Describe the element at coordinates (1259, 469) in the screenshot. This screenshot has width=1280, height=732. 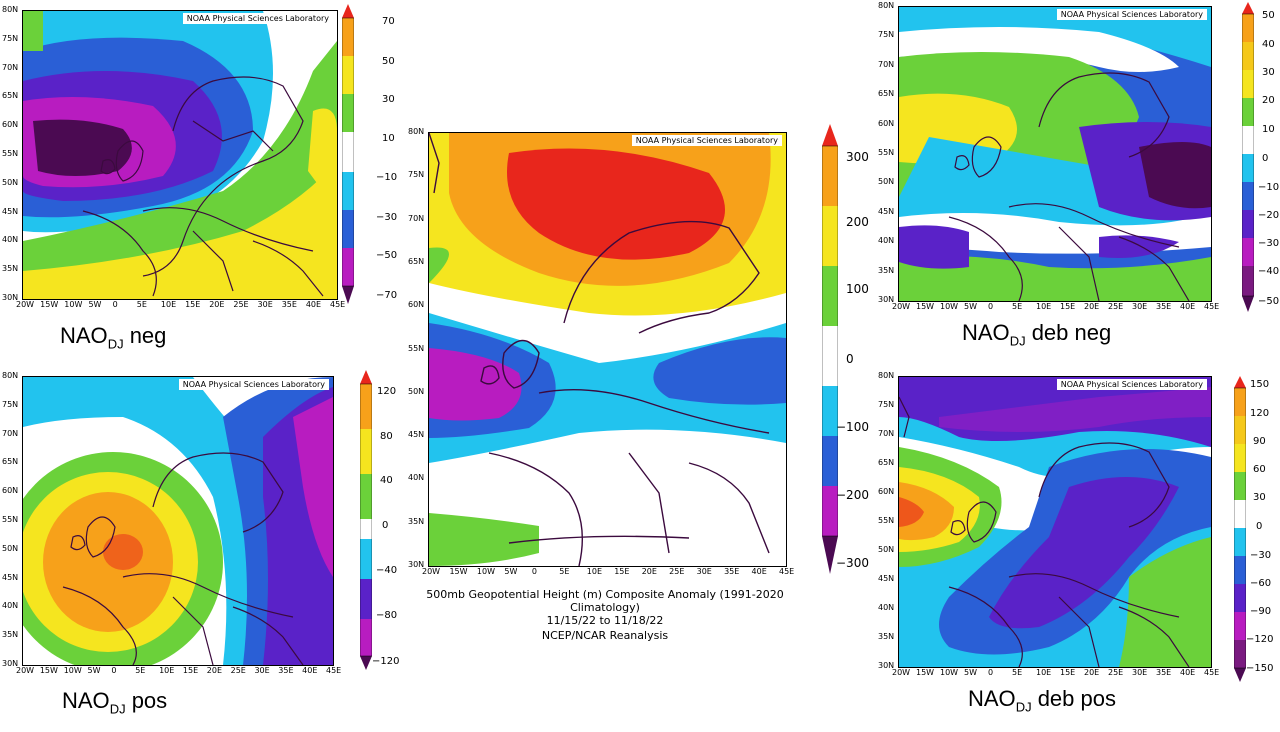
I see `cbar-tick: 60` at that location.